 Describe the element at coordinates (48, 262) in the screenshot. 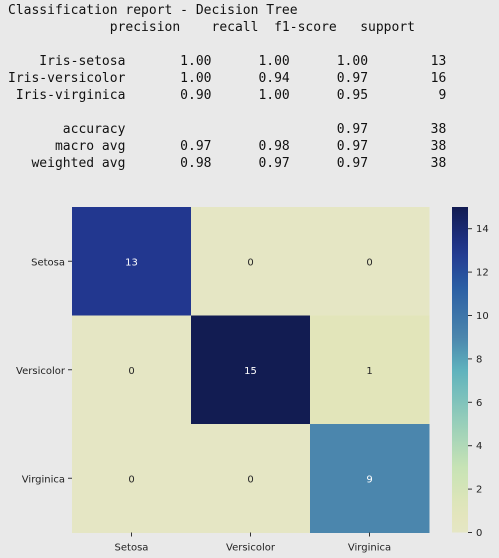

I see `y-tick-label: Setosa` at that location.